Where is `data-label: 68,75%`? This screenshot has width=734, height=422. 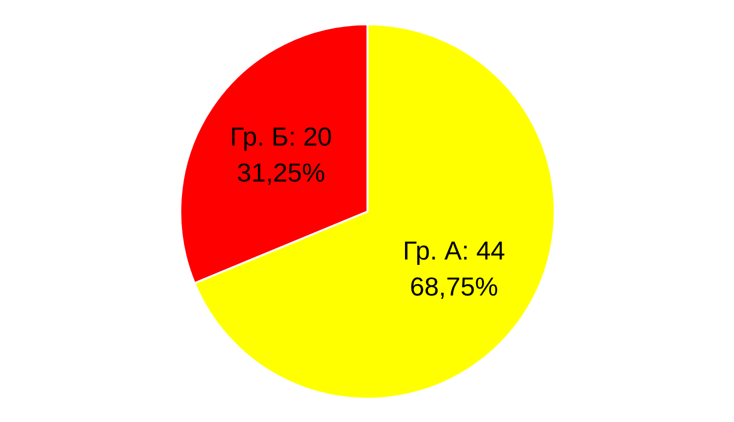 data-label: 68,75% is located at coordinates (454, 287).